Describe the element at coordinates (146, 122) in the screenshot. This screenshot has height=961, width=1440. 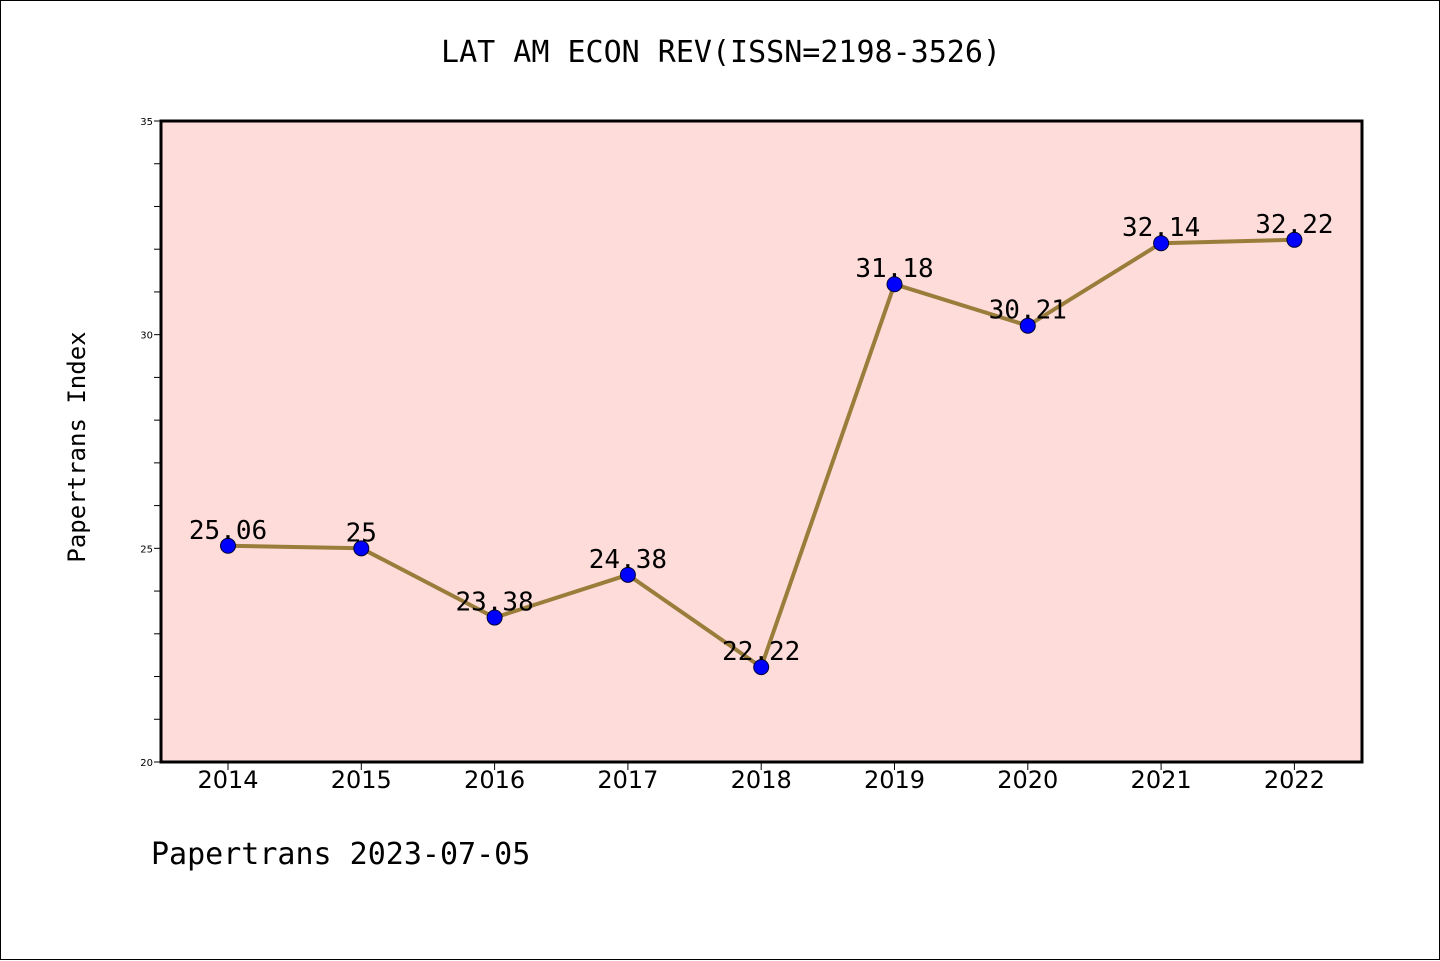
I see `y-tick-label: 35` at that location.